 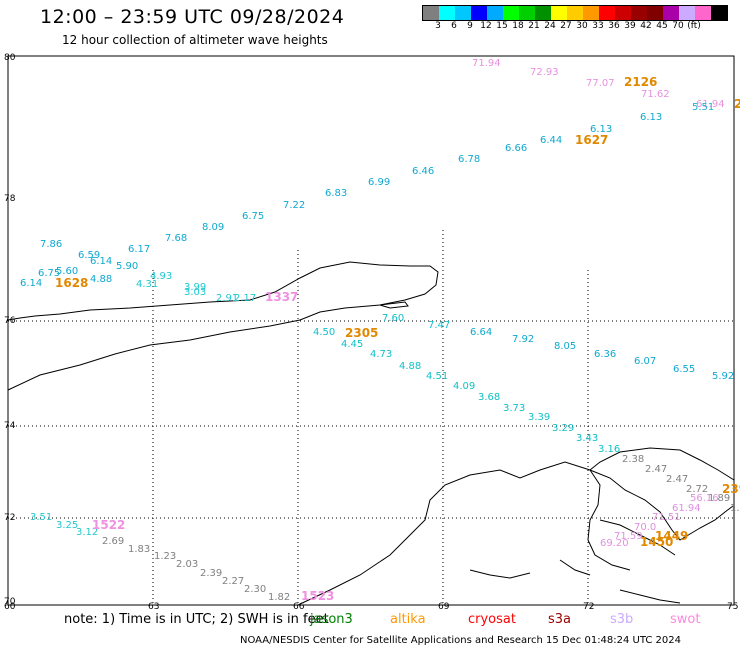 I want to click on wave-height-value: 71.62, so click(x=655, y=94).